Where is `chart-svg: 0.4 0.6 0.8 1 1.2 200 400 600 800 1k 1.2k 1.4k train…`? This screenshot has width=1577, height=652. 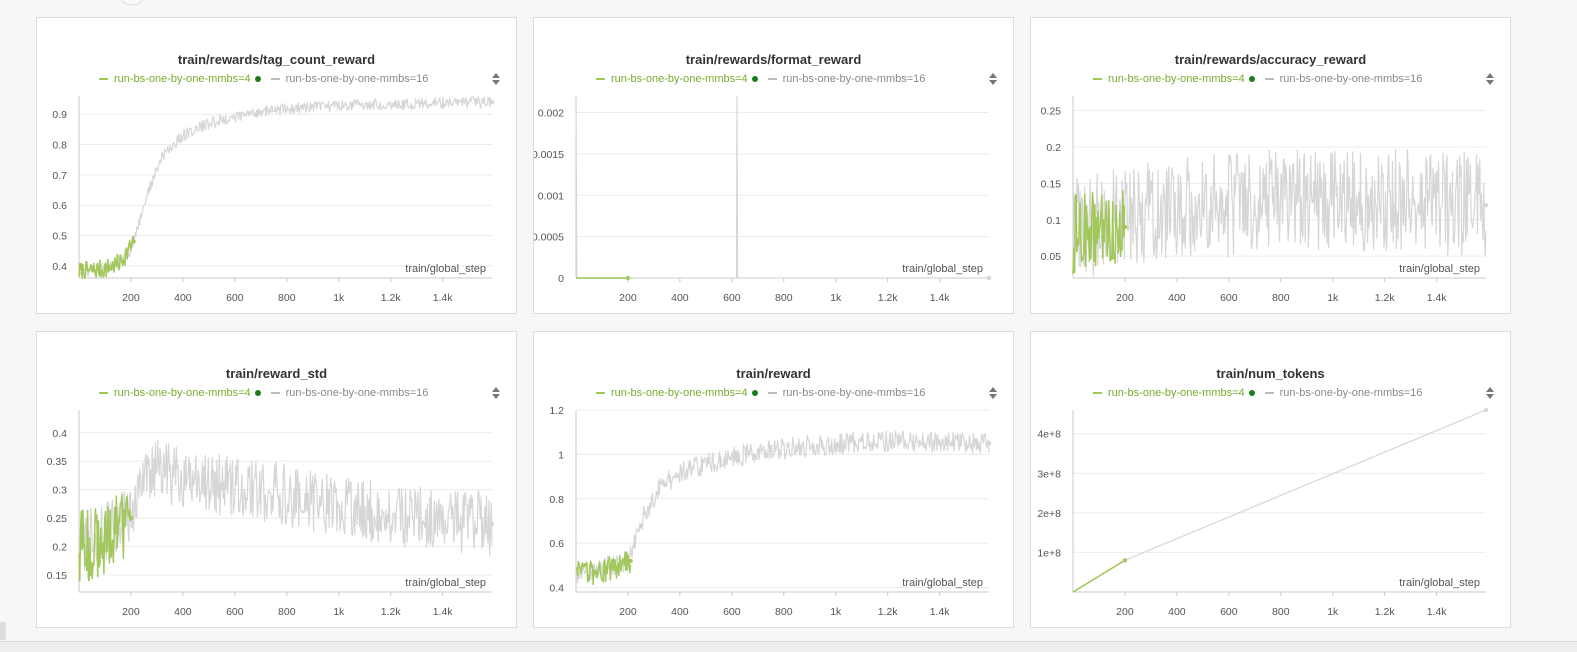
chart-svg: 0.4 0.6 0.8 1 1.2 200 400 600 800 1k 1.2k 1.4k train… is located at coordinates (774, 480).